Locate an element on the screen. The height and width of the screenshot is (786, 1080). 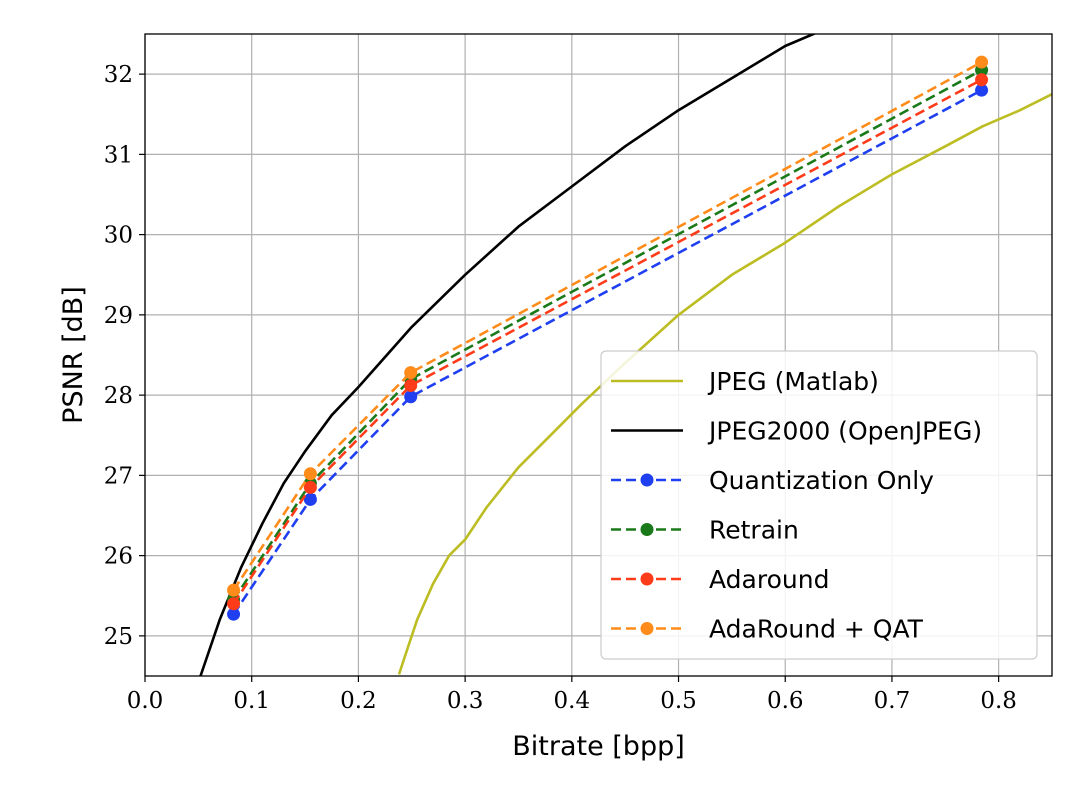
x-tick-label: 0.3 is located at coordinates (465, 701).